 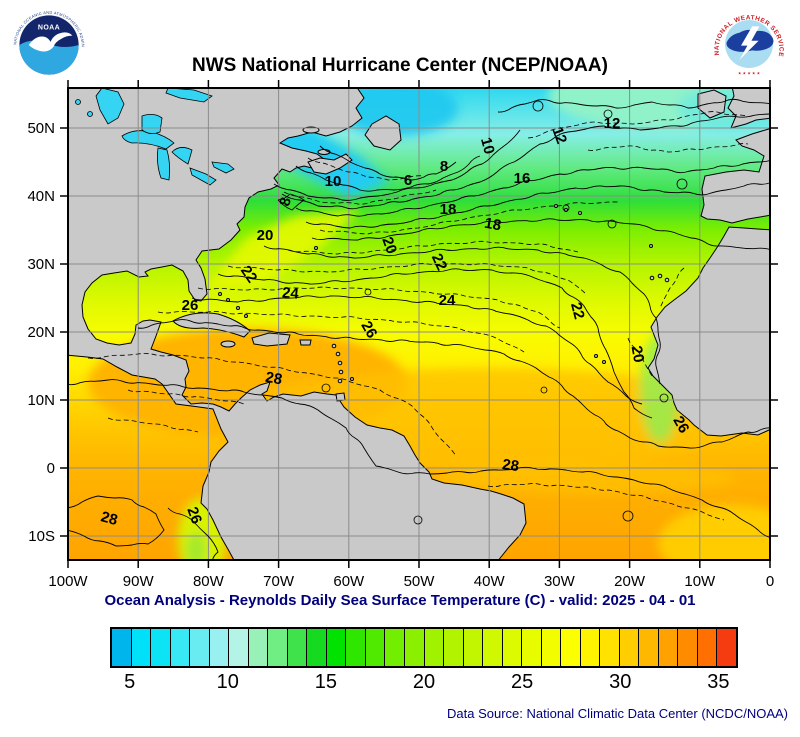 What do you see at coordinates (49, 27) in the screenshot?
I see `noaa-wordmark: NOAA` at bounding box center [49, 27].